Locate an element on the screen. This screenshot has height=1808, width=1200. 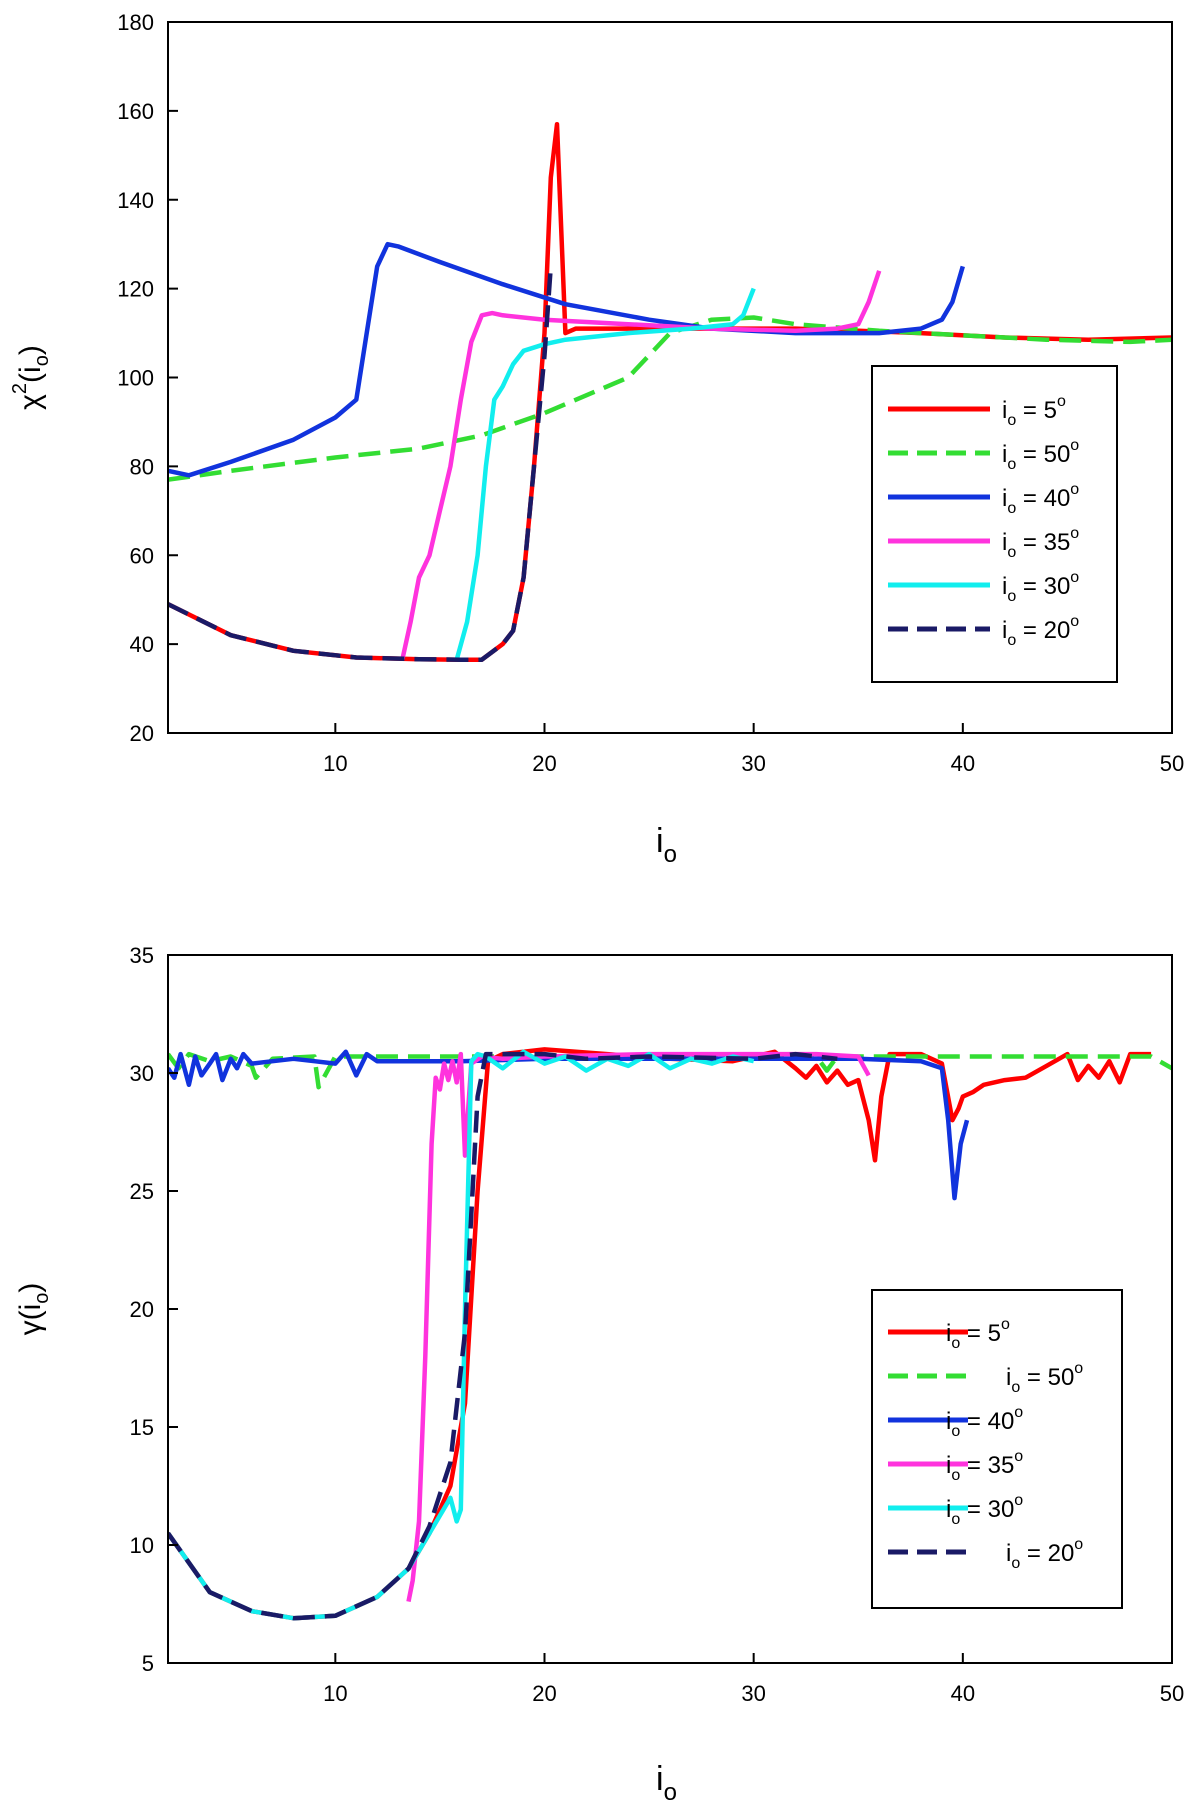
y-tick-label: 35 is located at coordinates (142, 955).